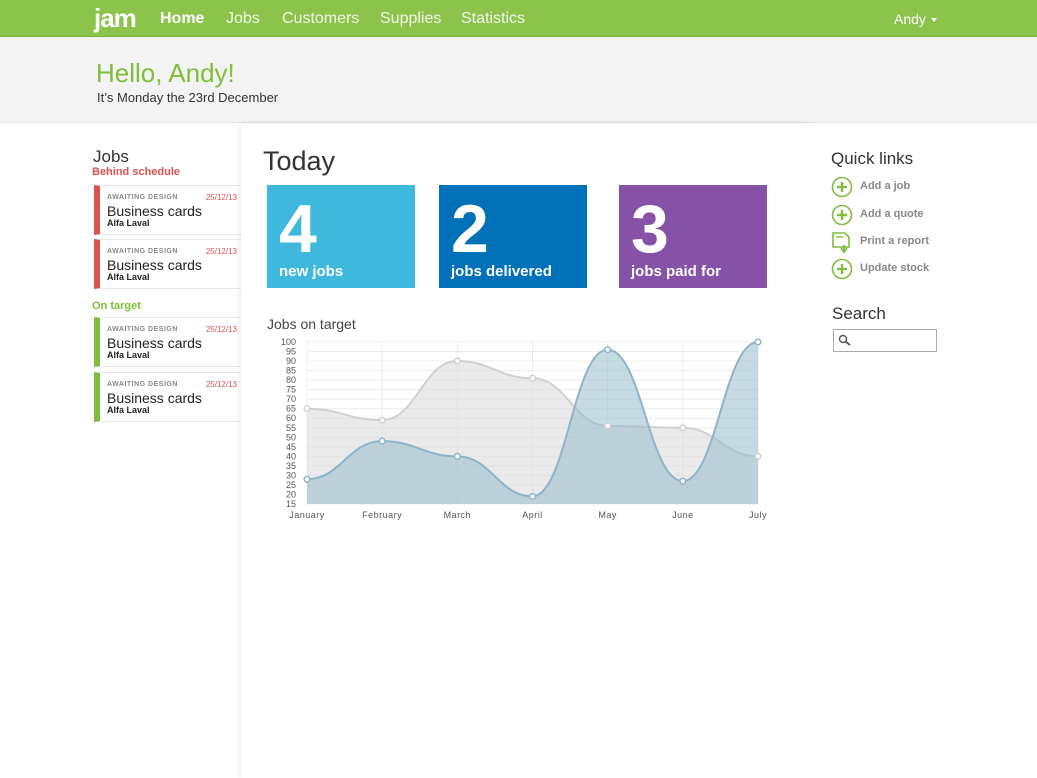 This screenshot has width=1037, height=778. What do you see at coordinates (299, 161) in the screenshot?
I see `today-title: Today` at bounding box center [299, 161].